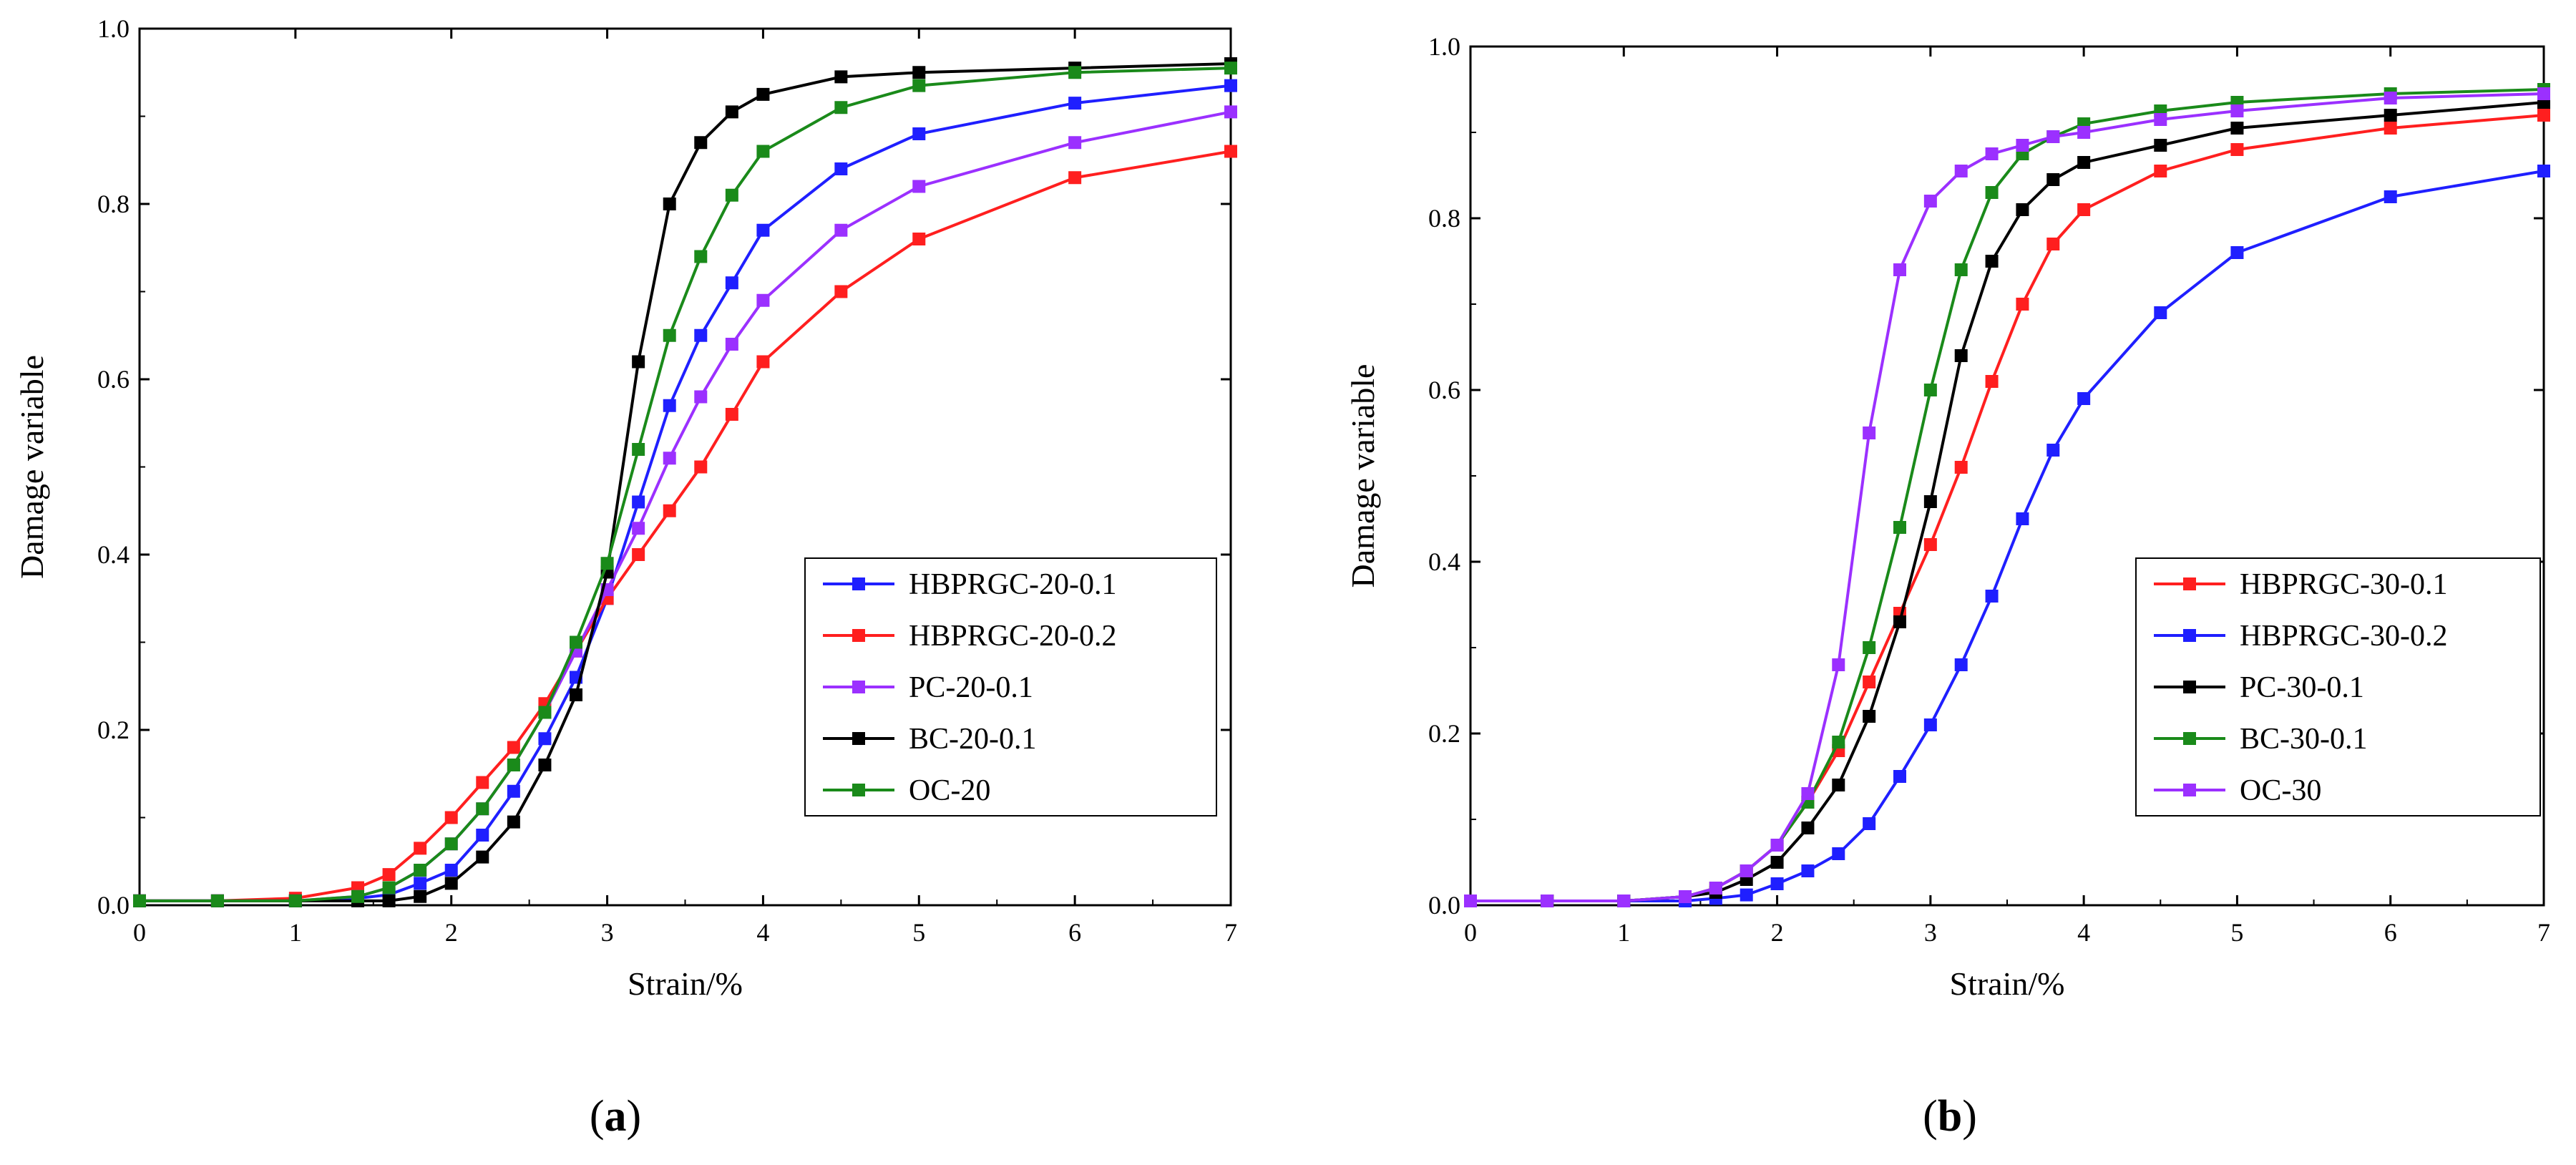 The height and width of the screenshot is (1165, 2576). Describe the element at coordinates (139, 932) in the screenshot. I see `x-tick-label: 0` at that location.